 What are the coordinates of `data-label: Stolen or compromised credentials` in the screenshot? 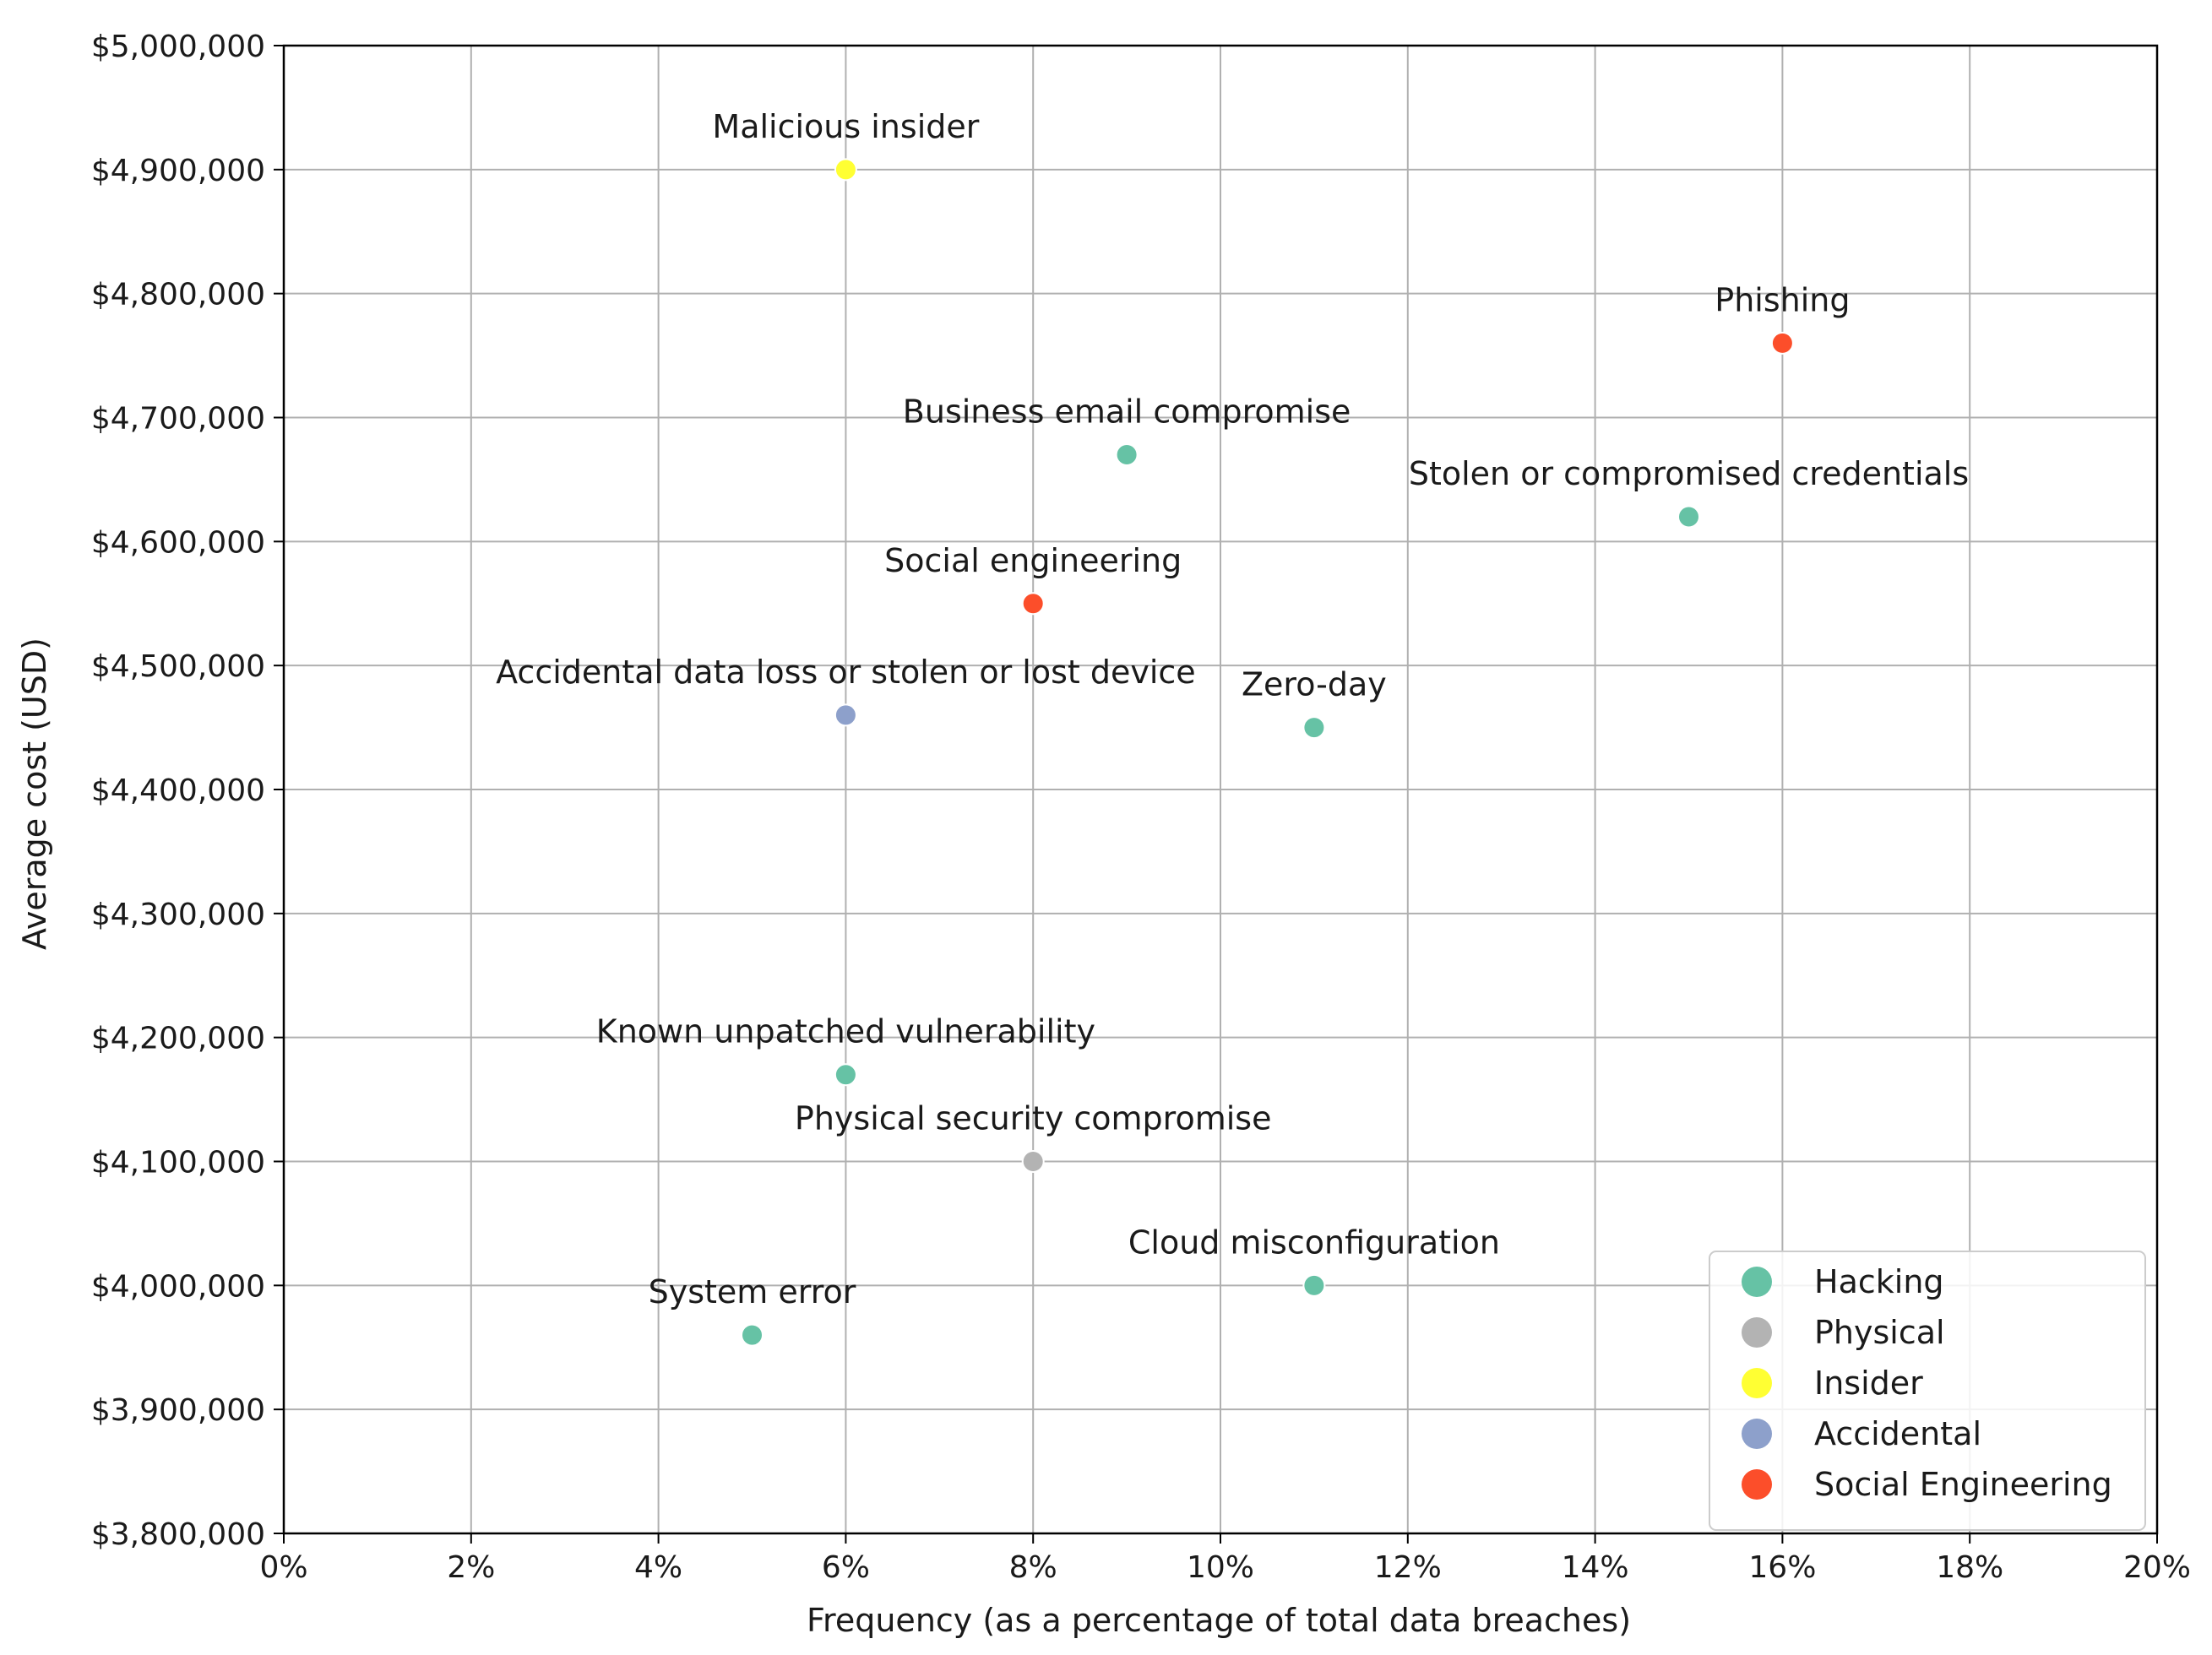 It's located at (1689, 473).